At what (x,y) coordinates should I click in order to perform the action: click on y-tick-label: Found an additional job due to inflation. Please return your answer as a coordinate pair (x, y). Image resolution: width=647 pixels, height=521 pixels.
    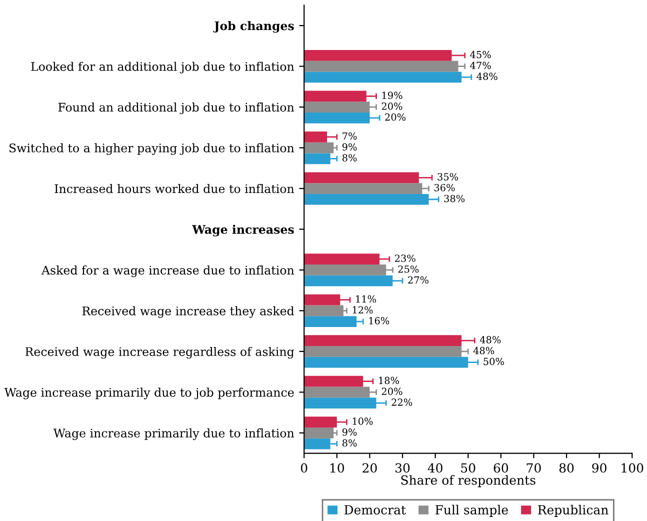
    Looking at the image, I should click on (176, 108).